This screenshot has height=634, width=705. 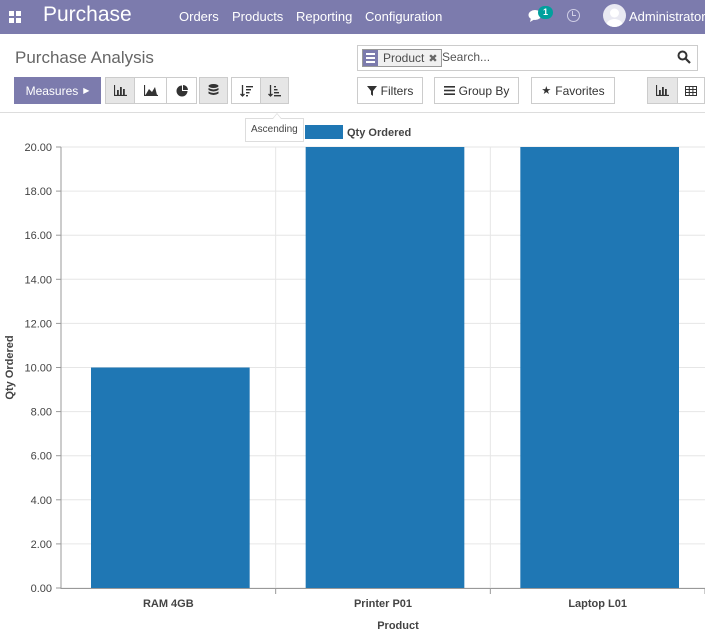 What do you see at coordinates (667, 16) in the screenshot?
I see `user-name: Administrator` at bounding box center [667, 16].